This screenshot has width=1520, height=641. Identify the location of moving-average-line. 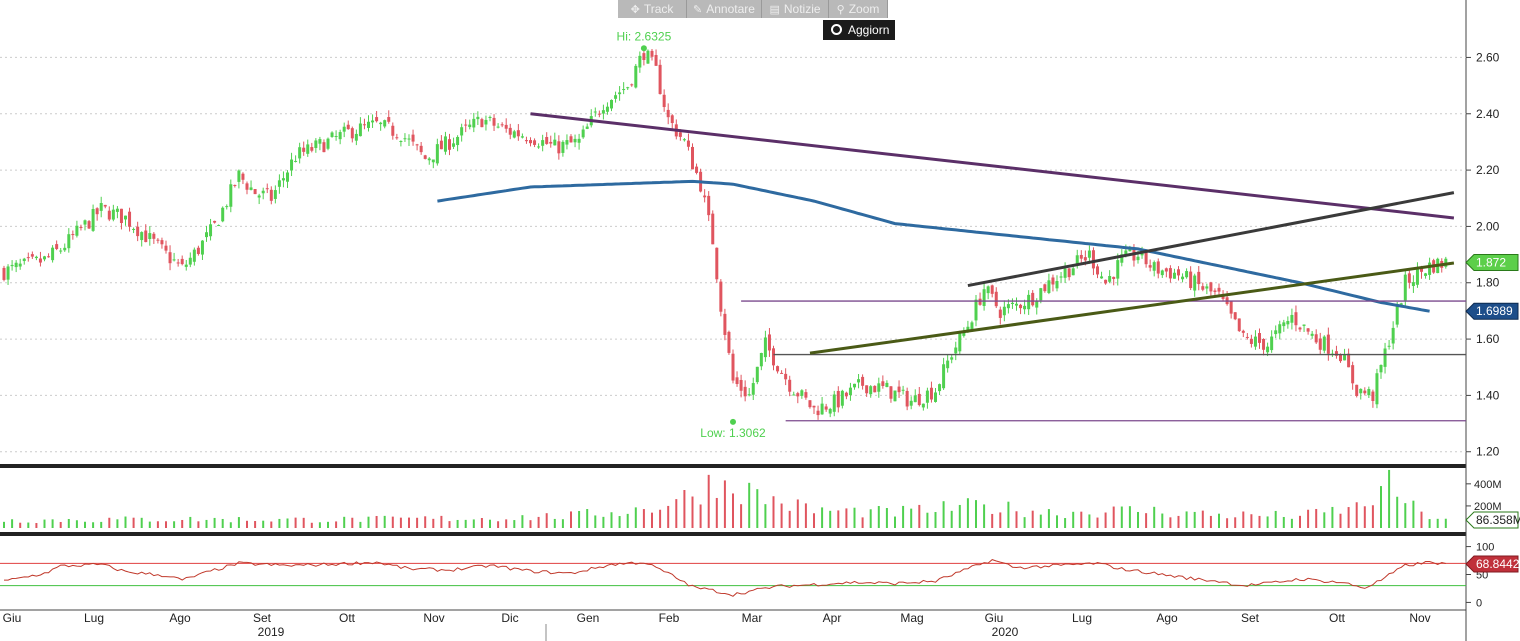
(933, 246).